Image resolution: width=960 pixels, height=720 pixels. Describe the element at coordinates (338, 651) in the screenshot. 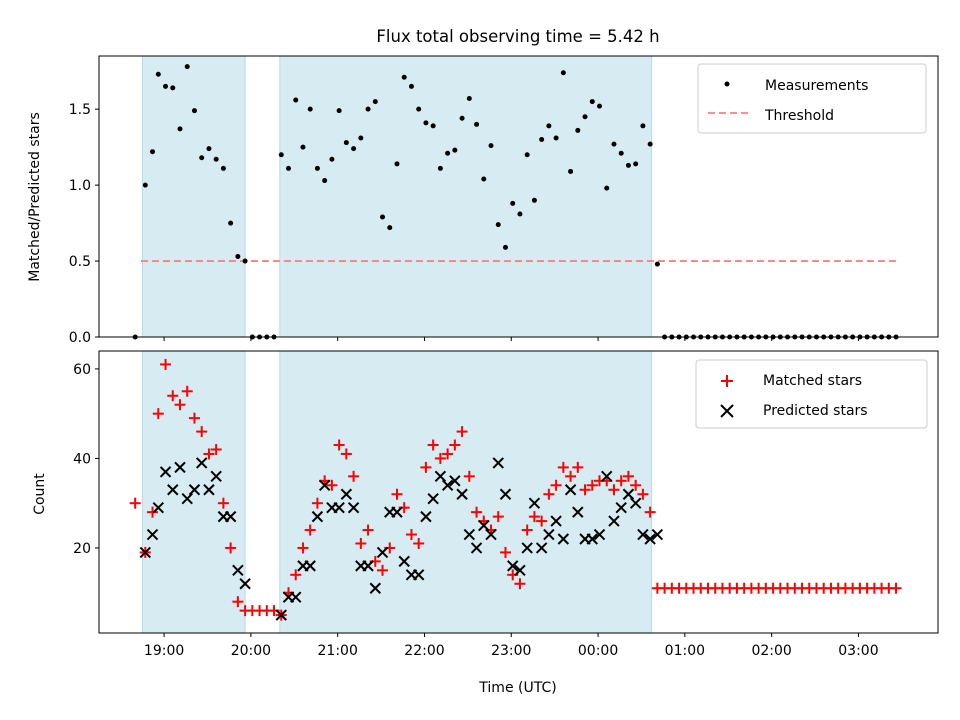

I see `x-tick-label: 21:00` at that location.